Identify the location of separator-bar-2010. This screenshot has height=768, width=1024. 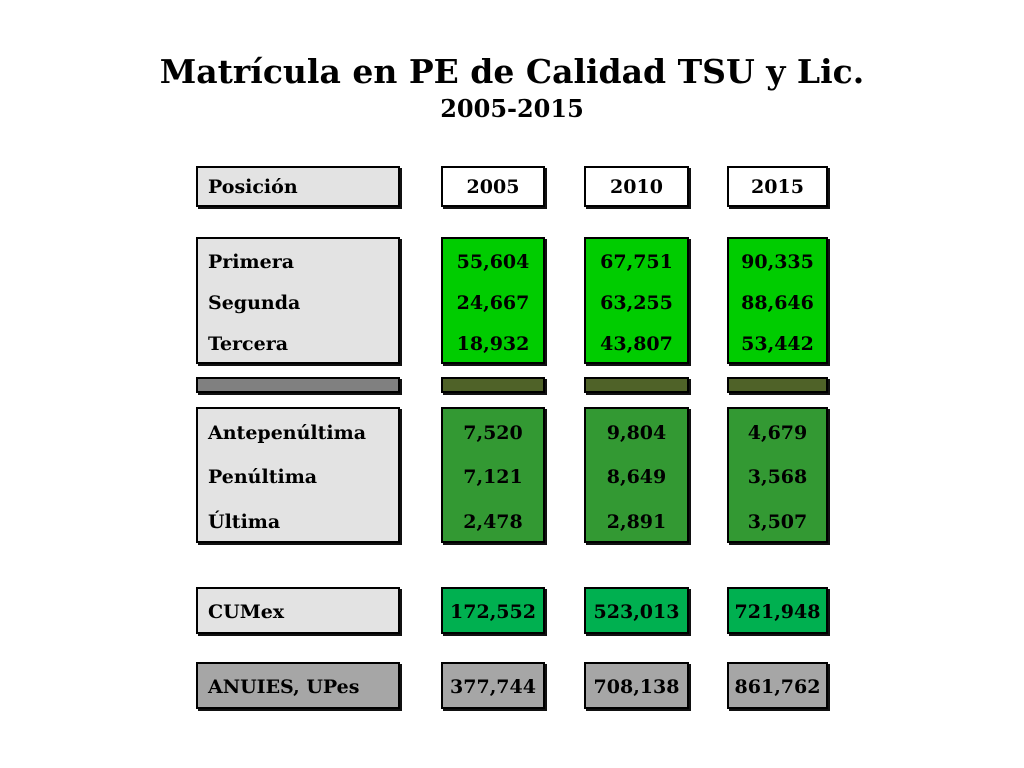
(636, 385).